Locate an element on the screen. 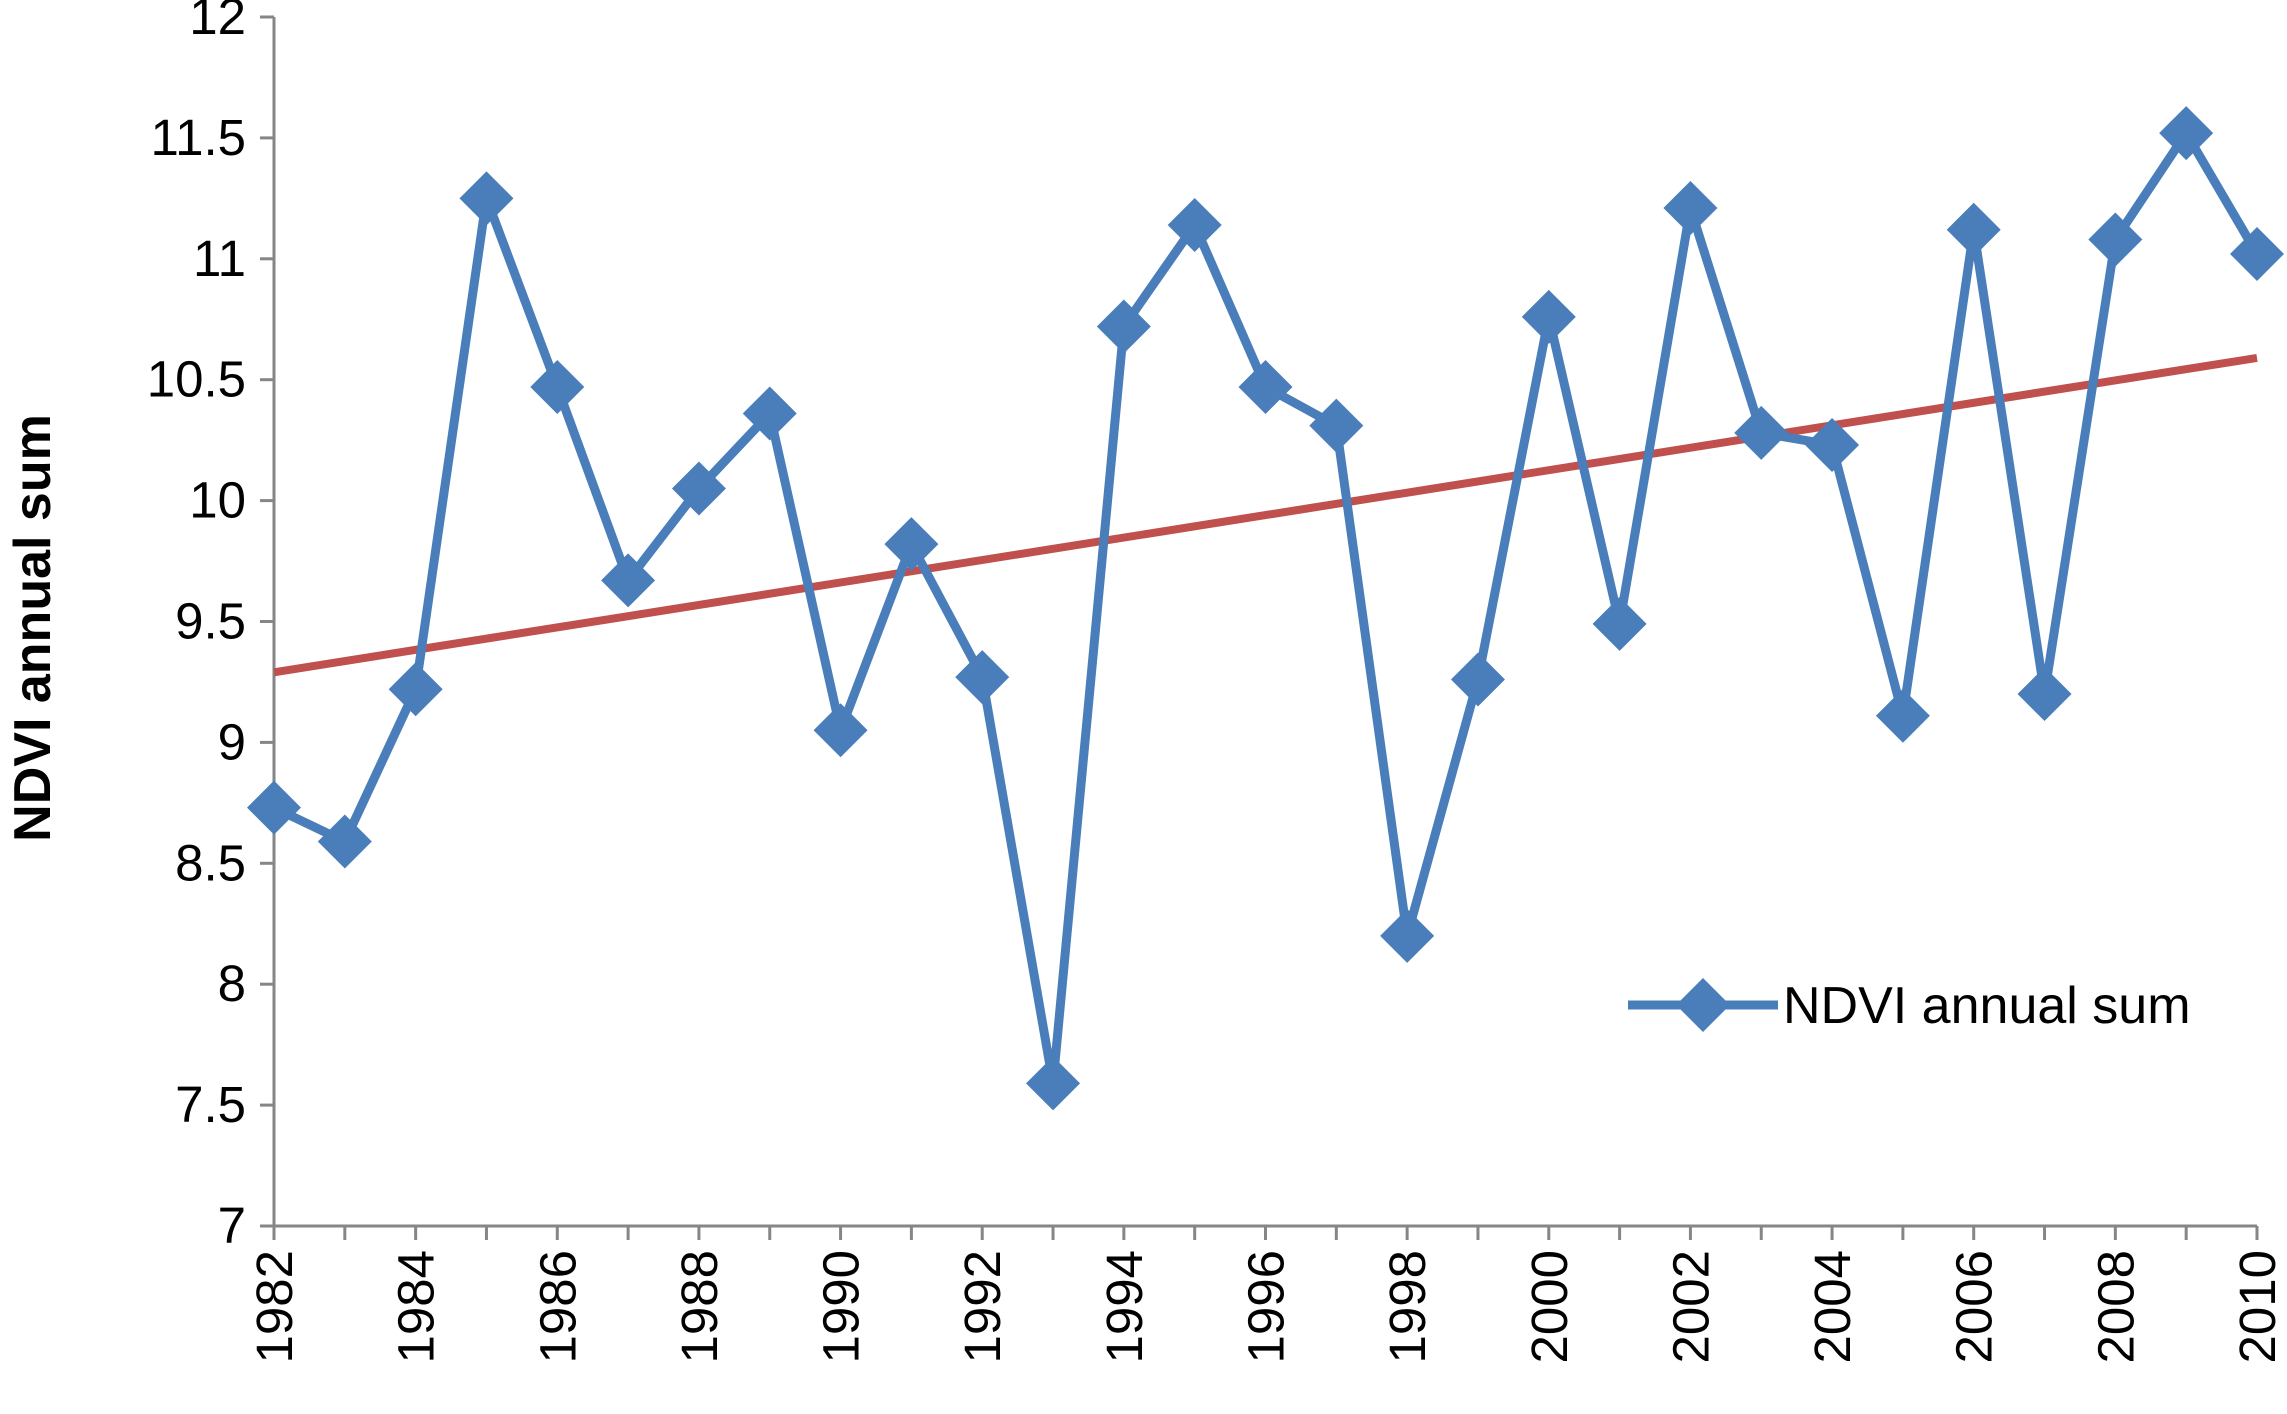  y-tick-label: 10 is located at coordinates (217, 500).